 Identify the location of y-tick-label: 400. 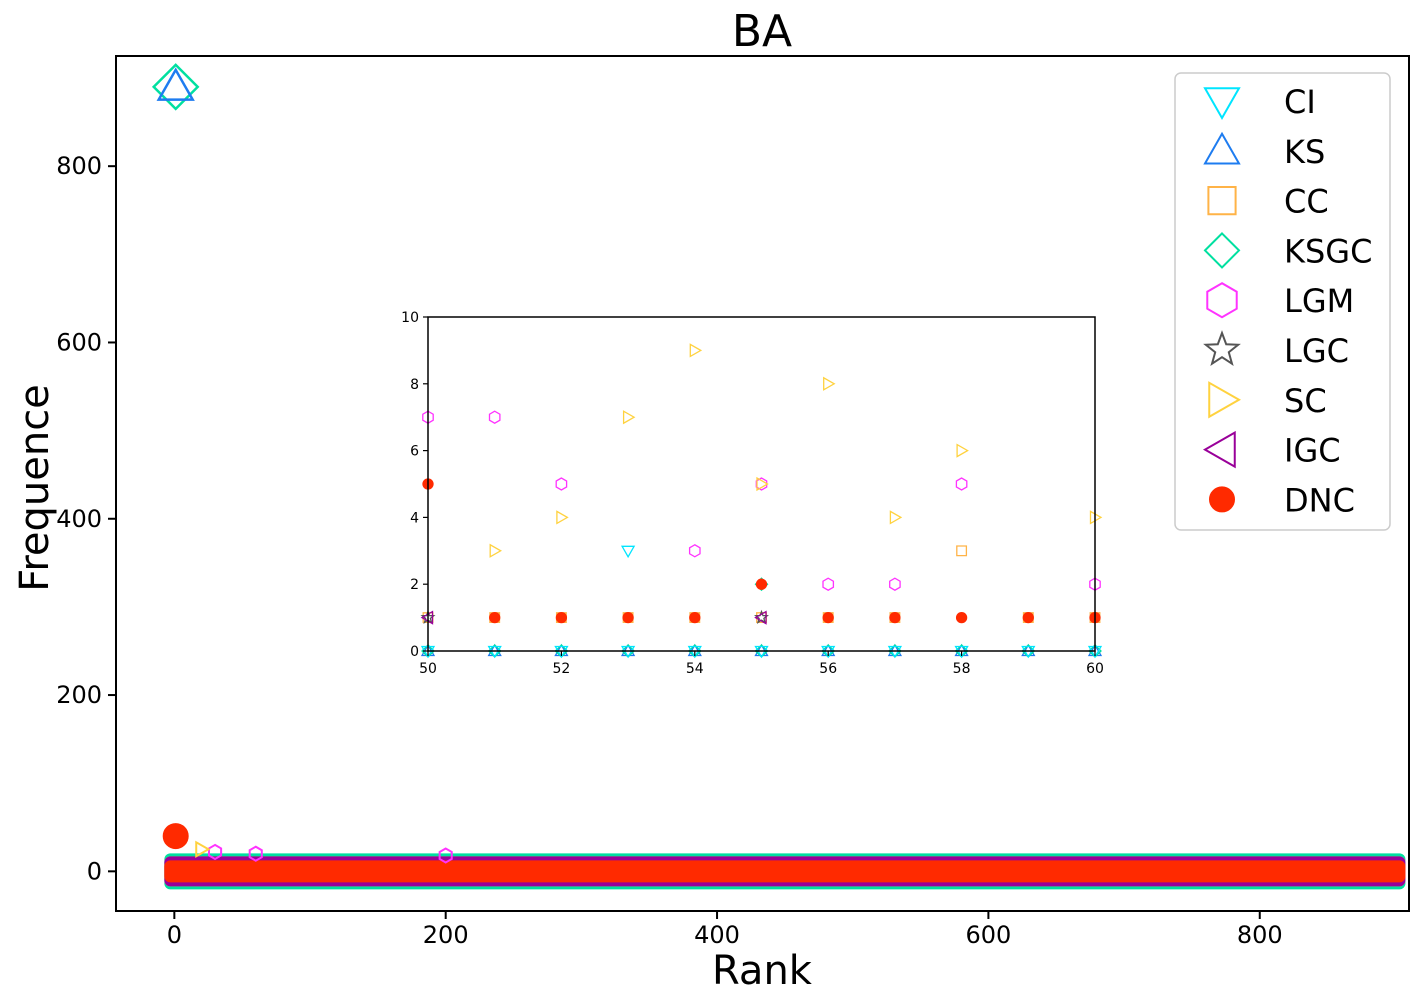
(79, 519).